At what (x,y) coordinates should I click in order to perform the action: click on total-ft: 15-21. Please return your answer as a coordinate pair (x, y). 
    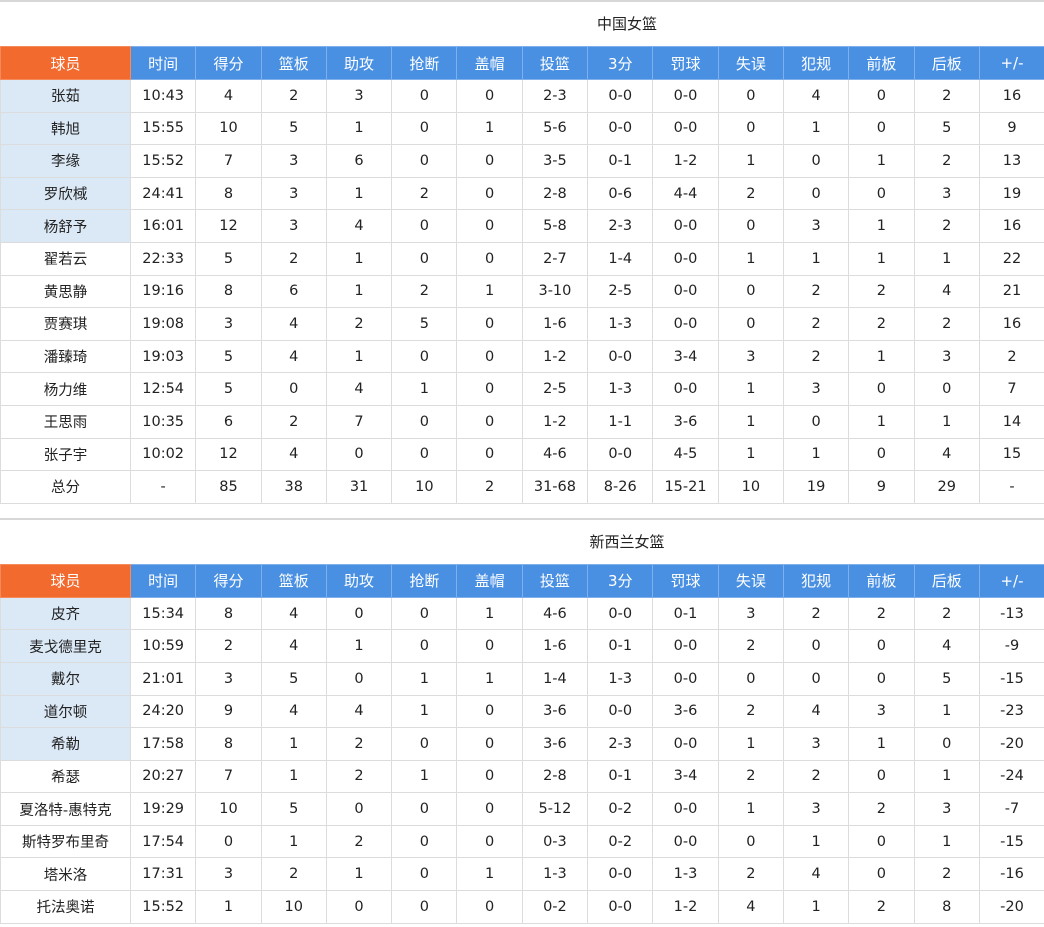
    Looking at the image, I should click on (685, 487).